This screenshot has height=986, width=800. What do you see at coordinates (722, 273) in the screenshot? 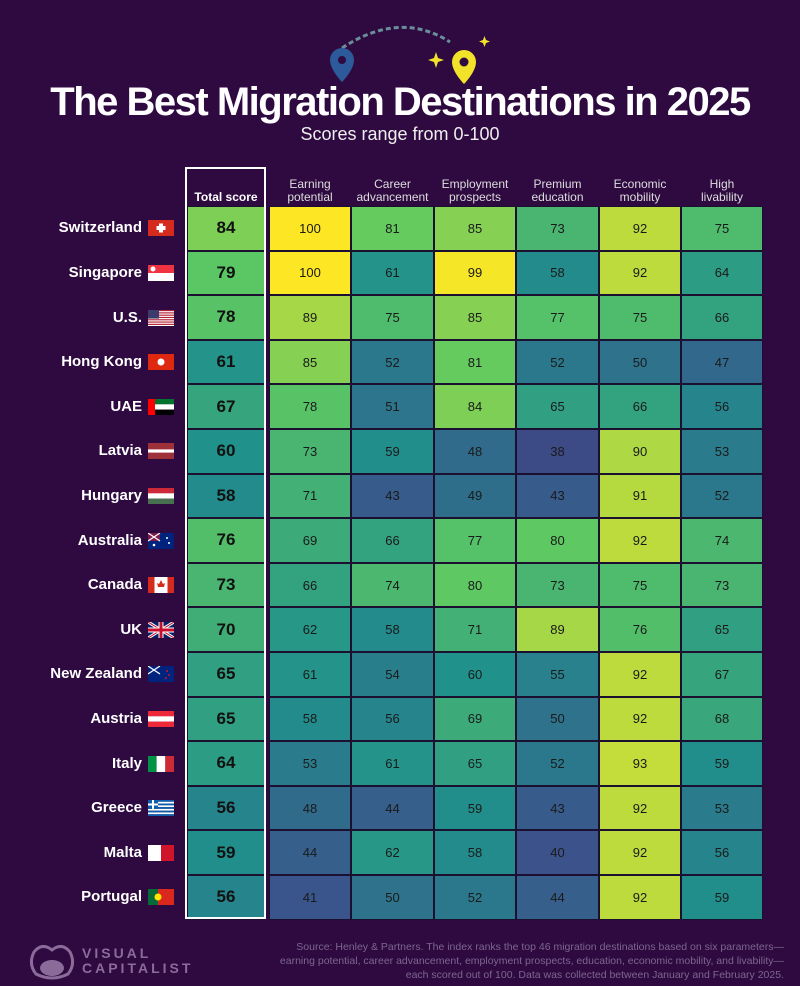
I see `score-cell: 64` at bounding box center [722, 273].